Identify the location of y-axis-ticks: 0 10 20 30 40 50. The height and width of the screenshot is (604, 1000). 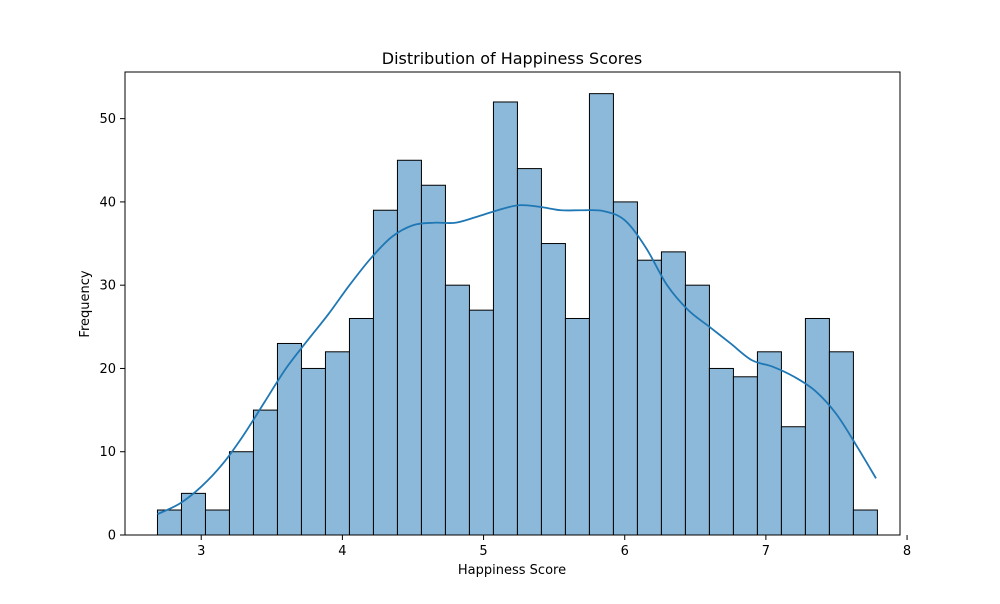
(112, 328).